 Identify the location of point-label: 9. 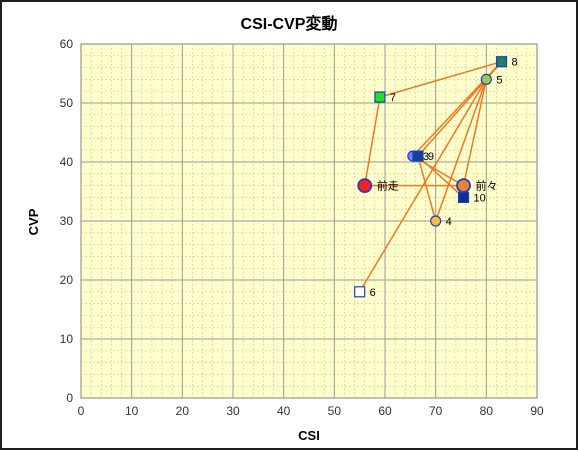
(431, 157).